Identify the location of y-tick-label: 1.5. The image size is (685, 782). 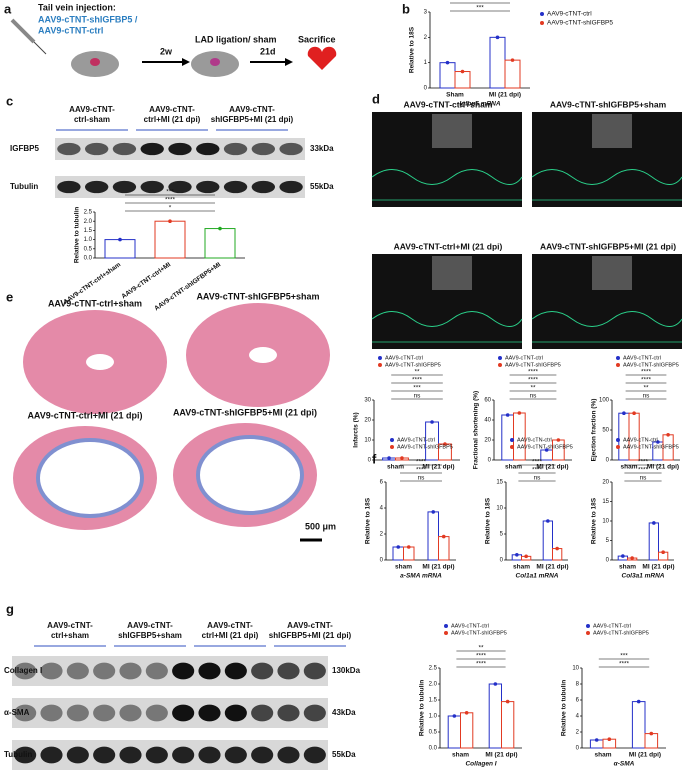
(88, 231).